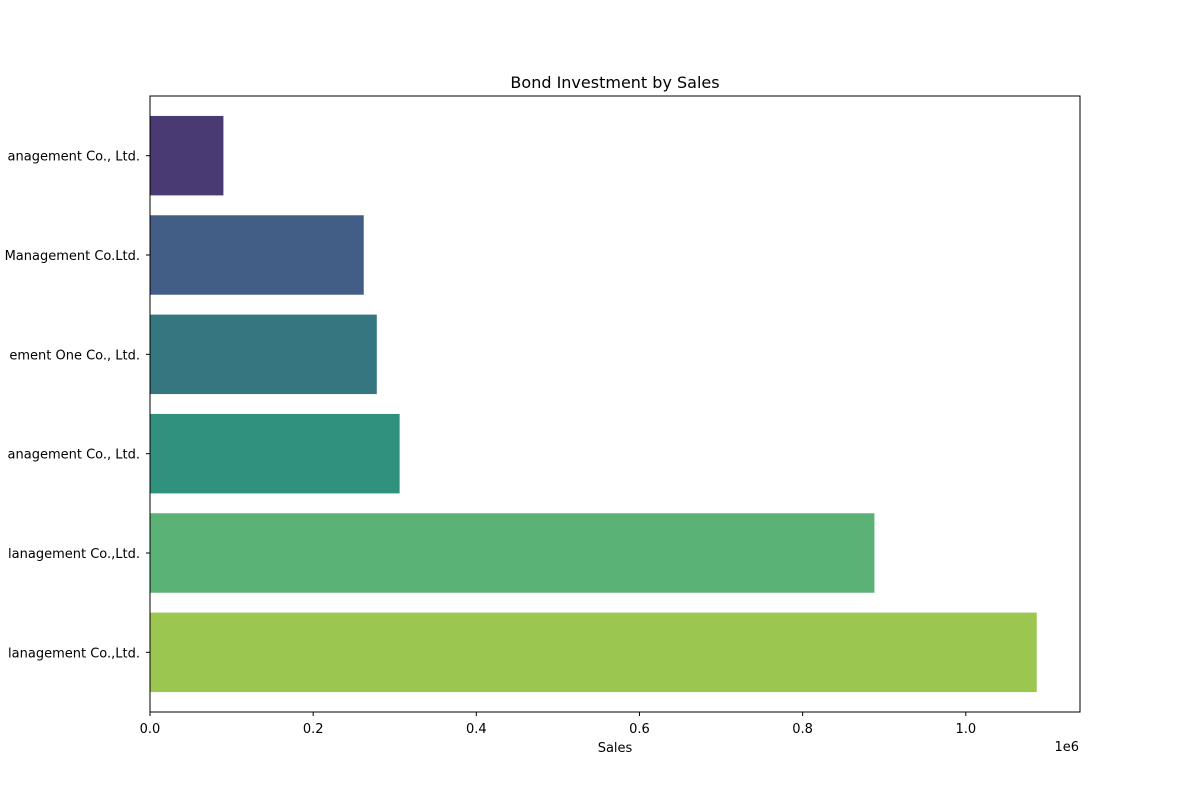 Image resolution: width=1200 pixels, height=800 pixels. I want to click on x-tick-label: 0.6, so click(639, 729).